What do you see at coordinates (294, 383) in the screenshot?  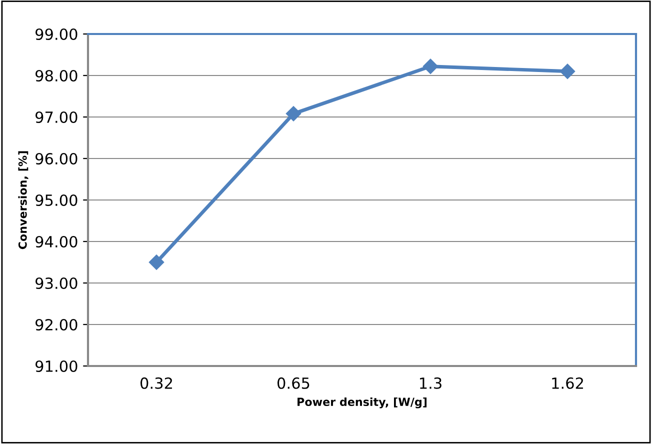 I see `x-tick-label: 0.65` at bounding box center [294, 383].